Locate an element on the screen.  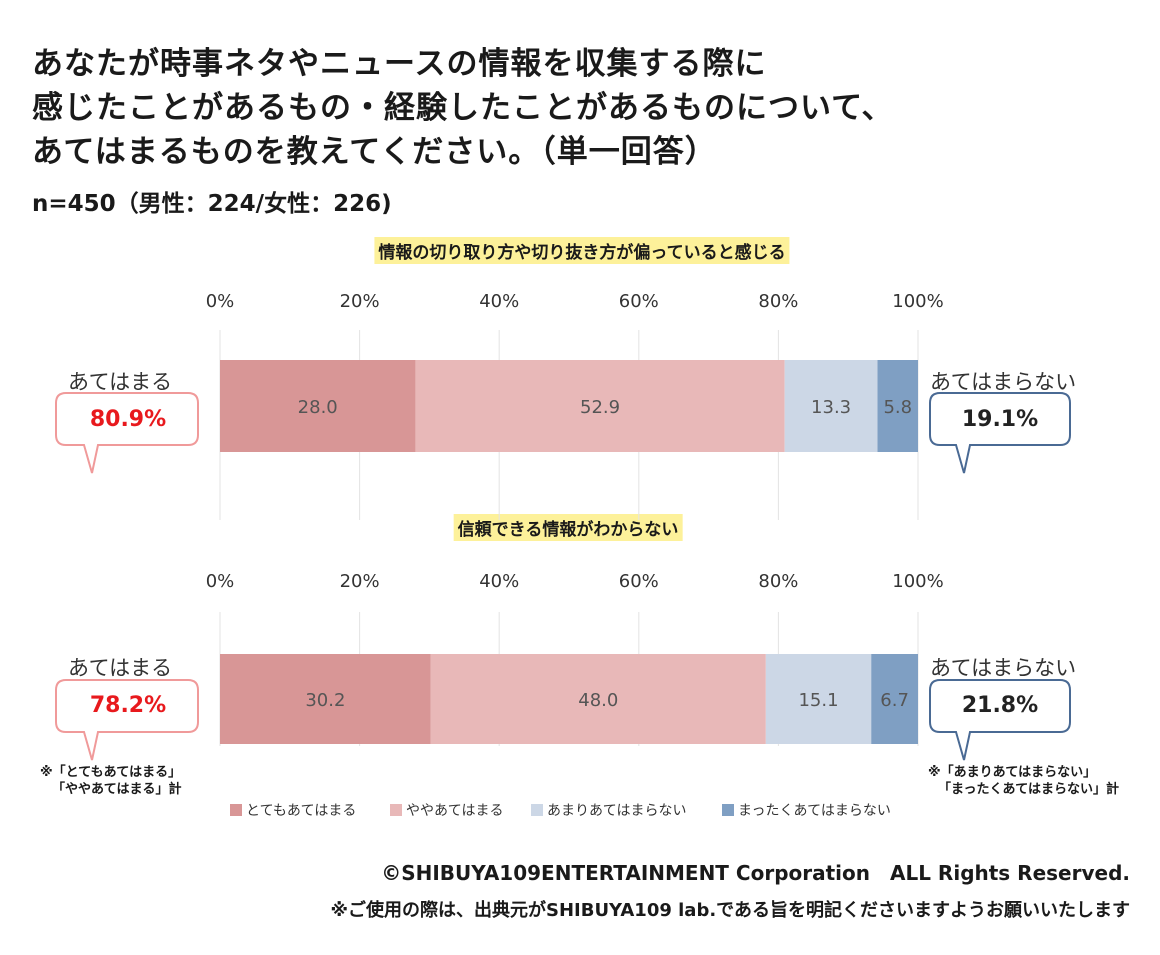
chart-1-title: 情報の切り取り方や切り抜き方が偏っていると感じる is located at coordinates (582, 250).